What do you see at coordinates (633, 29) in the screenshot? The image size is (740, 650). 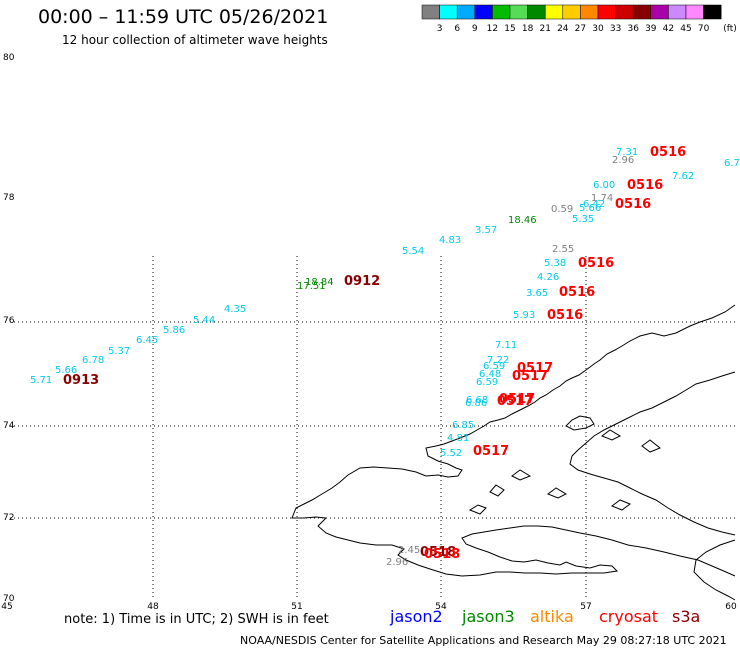 I see `legend-label: 36` at bounding box center [633, 29].